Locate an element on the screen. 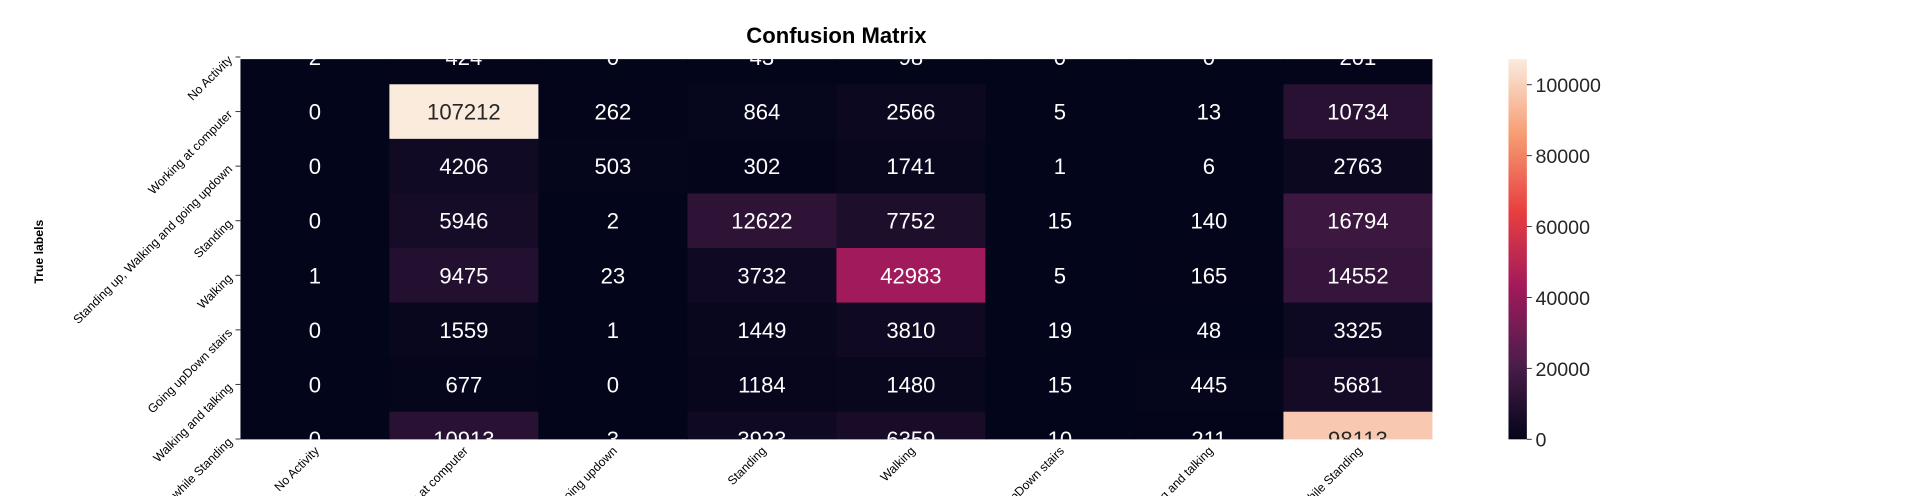  cell-label: 12622 is located at coordinates (761, 221).